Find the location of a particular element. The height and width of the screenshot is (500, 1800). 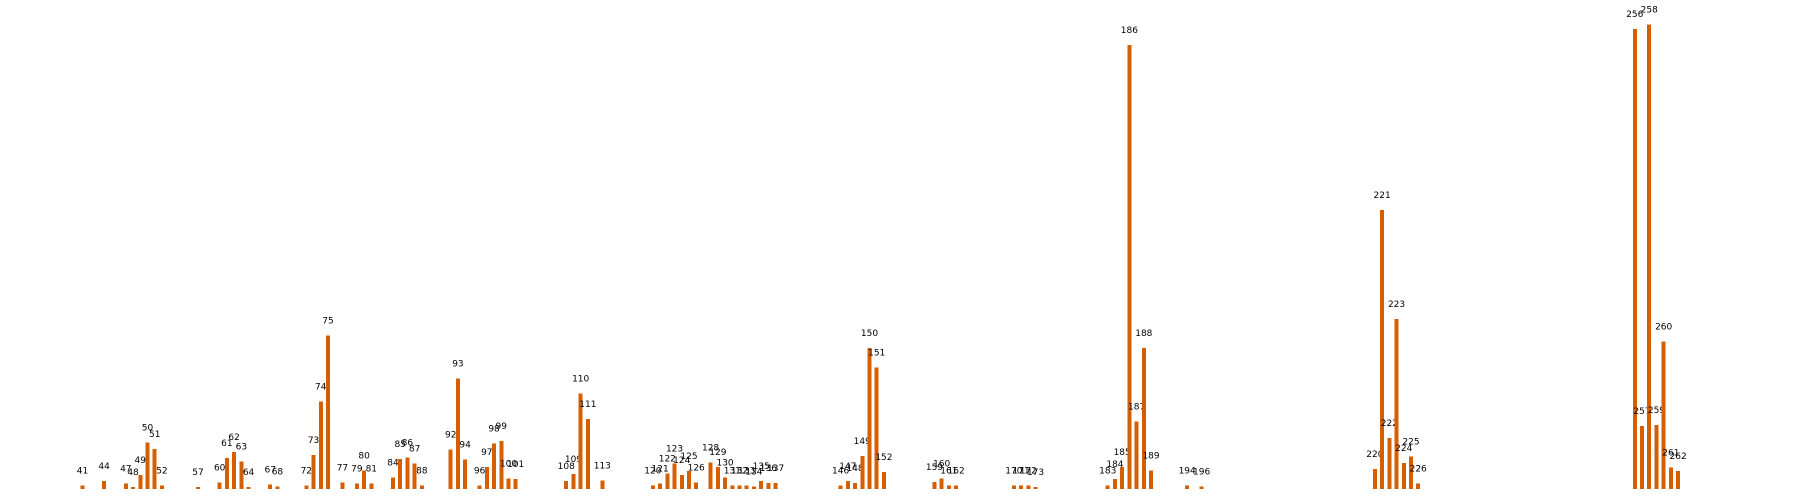

bar-label-49: 49 is located at coordinates (141, 461).